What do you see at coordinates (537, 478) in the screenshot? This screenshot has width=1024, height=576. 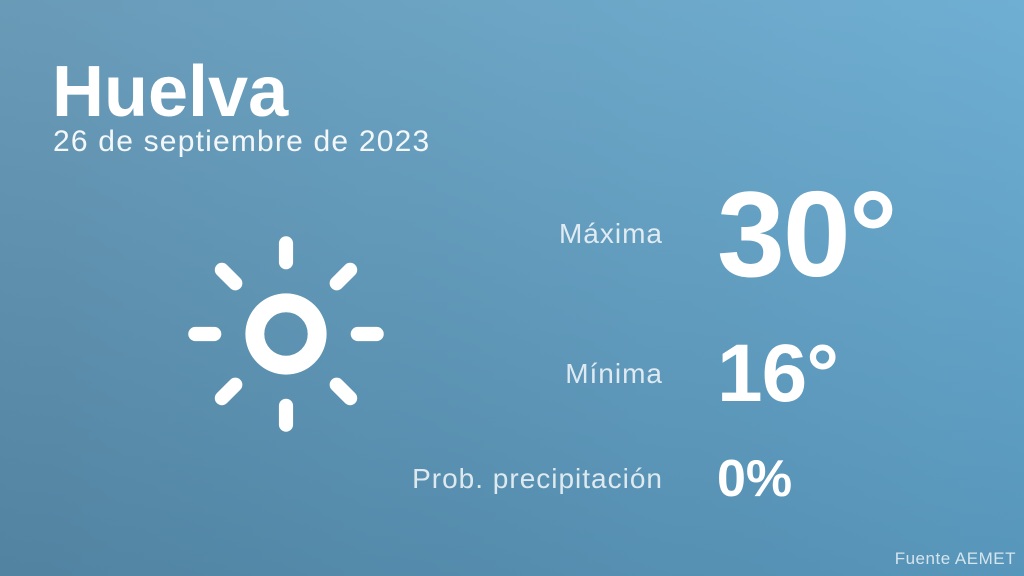 I see `precipitation-label: Prob. precipitación` at bounding box center [537, 478].